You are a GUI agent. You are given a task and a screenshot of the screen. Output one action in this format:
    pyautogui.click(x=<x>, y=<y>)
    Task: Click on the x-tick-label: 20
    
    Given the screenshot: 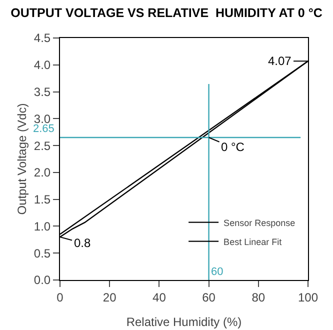 What is the action you would take?
    pyautogui.click(x=109, y=297)
    